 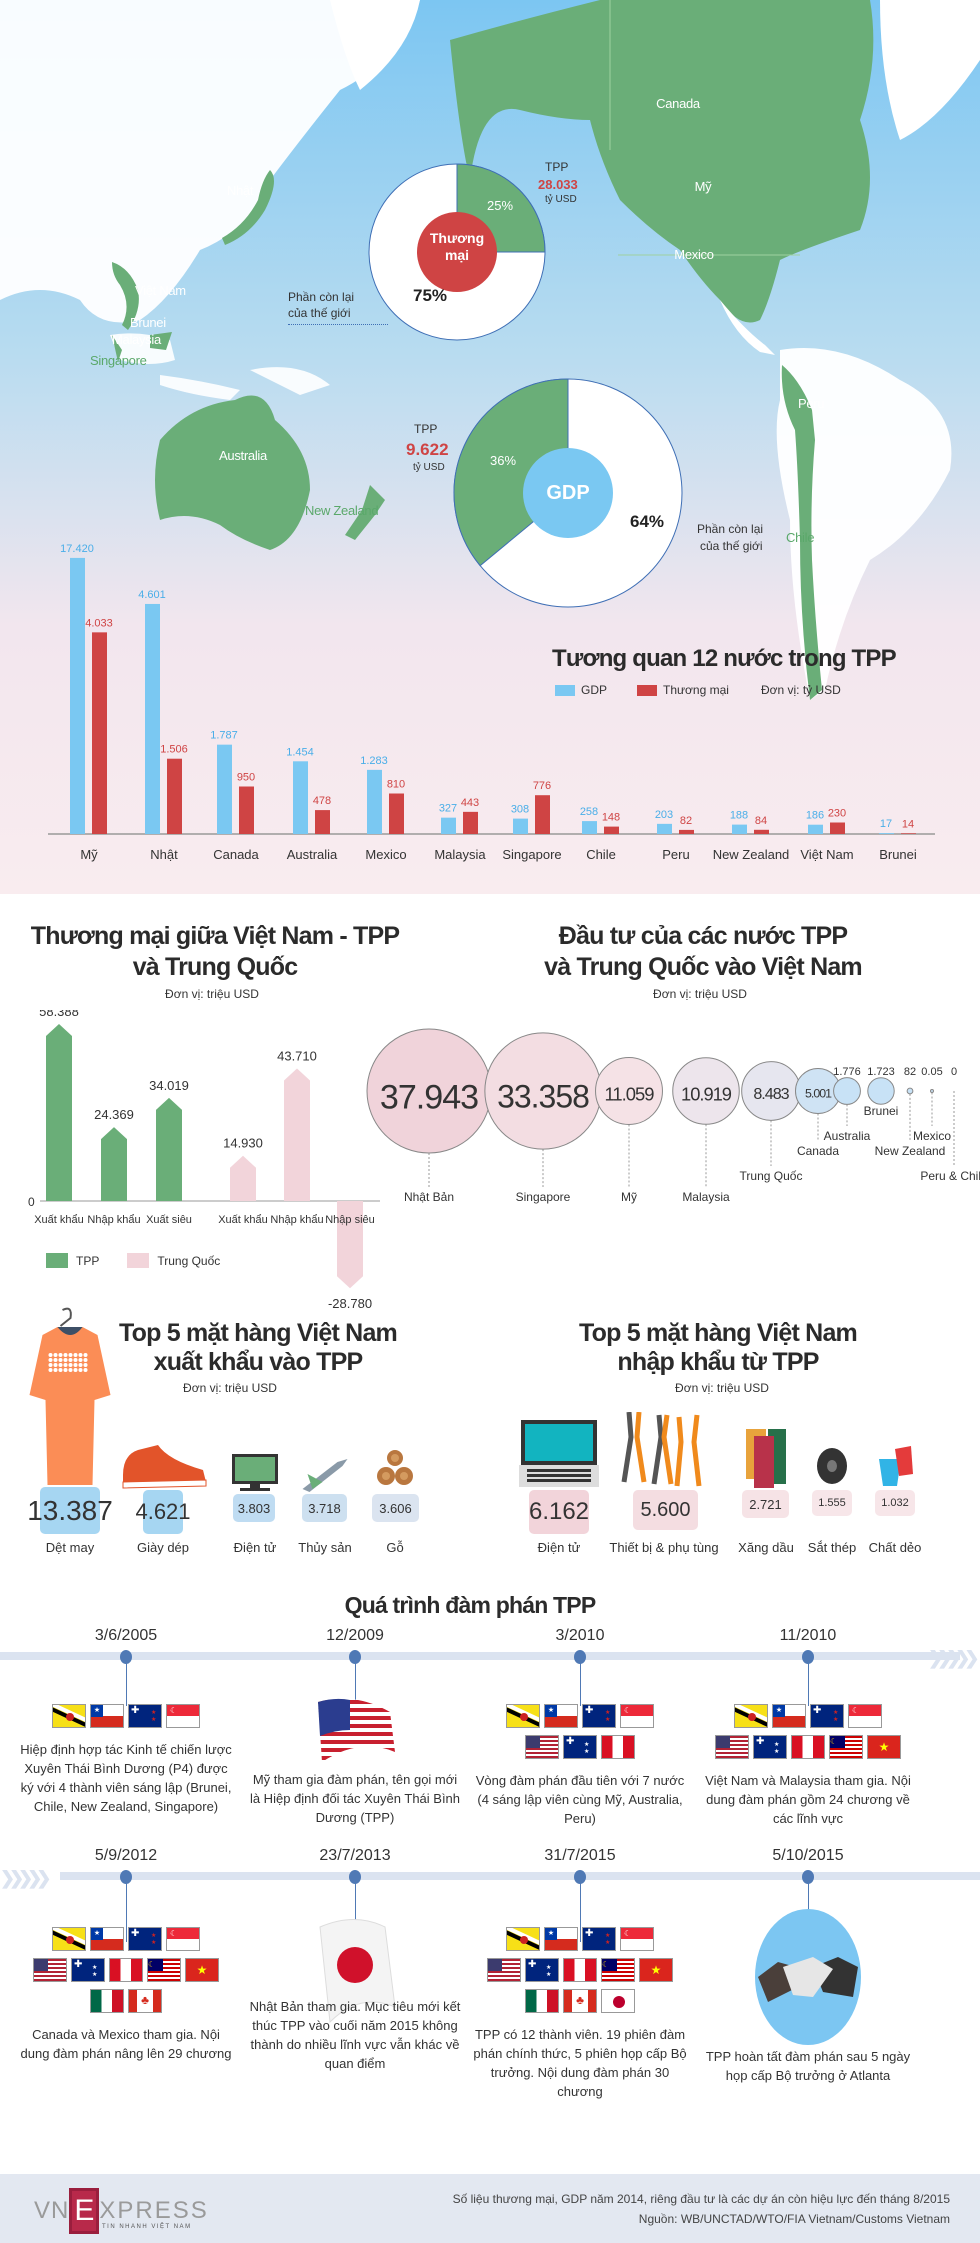 I want to click on indonesia-islands, so click(x=245, y=383).